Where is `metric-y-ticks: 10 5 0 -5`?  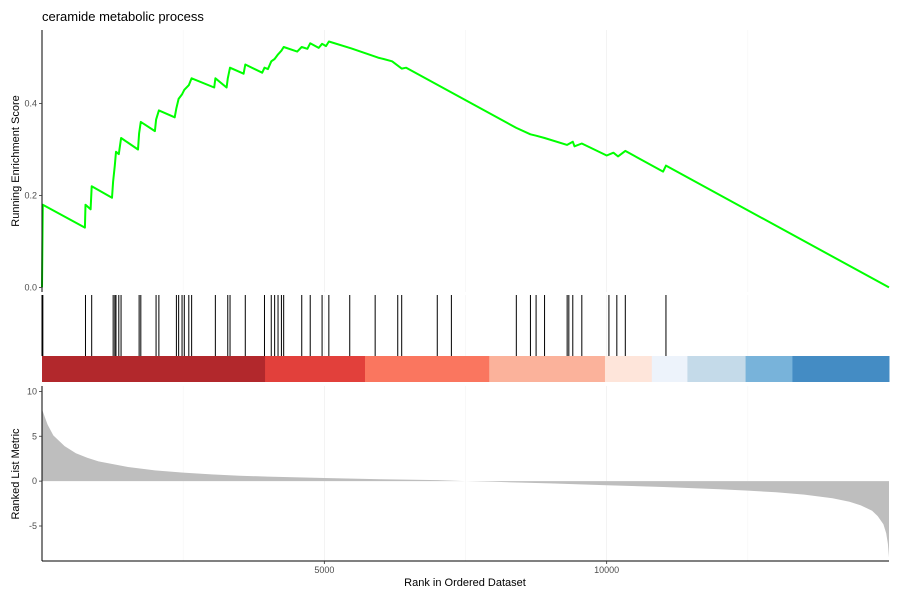
metric-y-ticks: 10 5 0 -5 is located at coordinates (34, 458).